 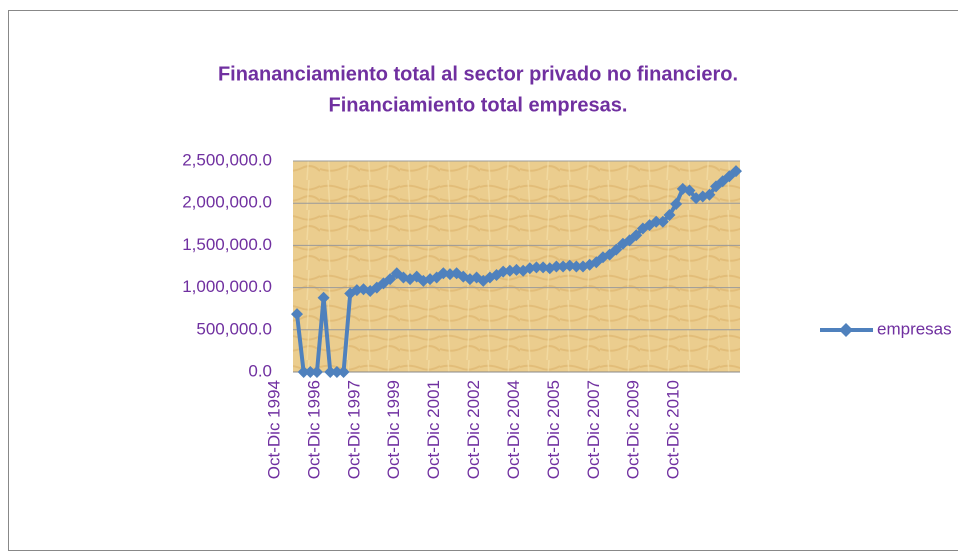 What do you see at coordinates (433, 429) in the screenshot?
I see `x-tick-label: Oct-Dic 2001` at bounding box center [433, 429].